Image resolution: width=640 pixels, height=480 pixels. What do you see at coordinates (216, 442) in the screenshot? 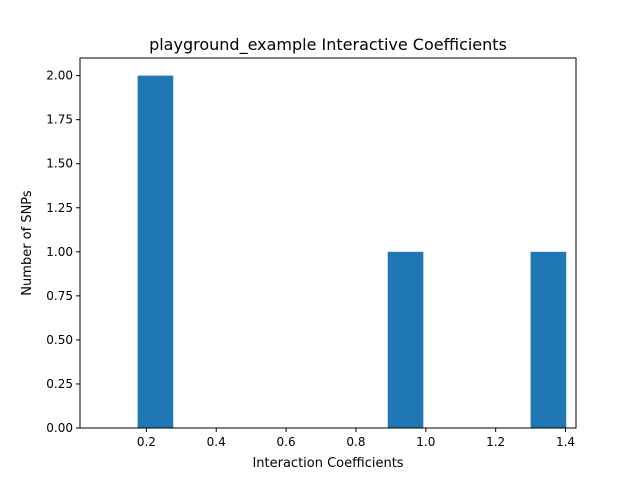
I see `x-tick-label-1: 0.4` at bounding box center [216, 442].